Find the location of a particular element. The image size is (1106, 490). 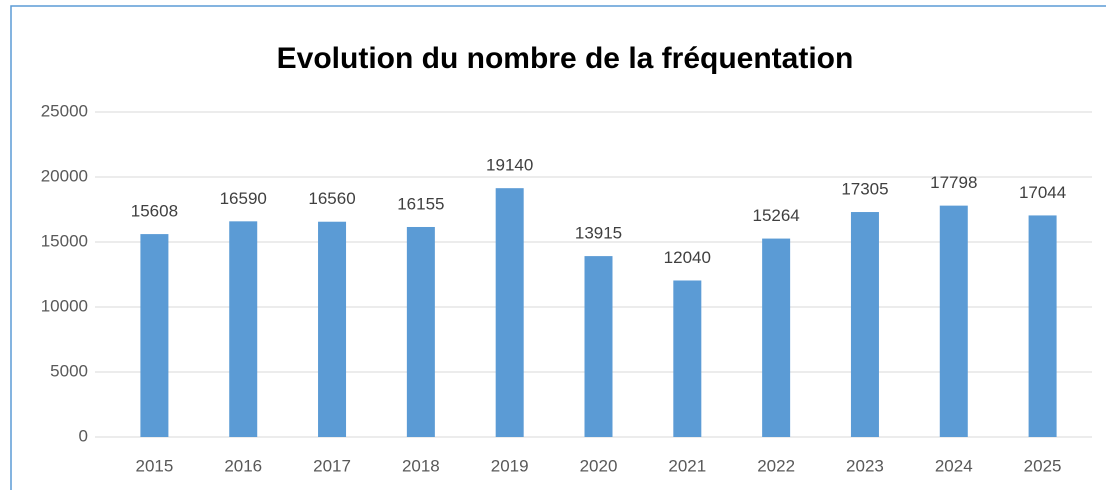

x-tick-label: 2022 is located at coordinates (776, 465).